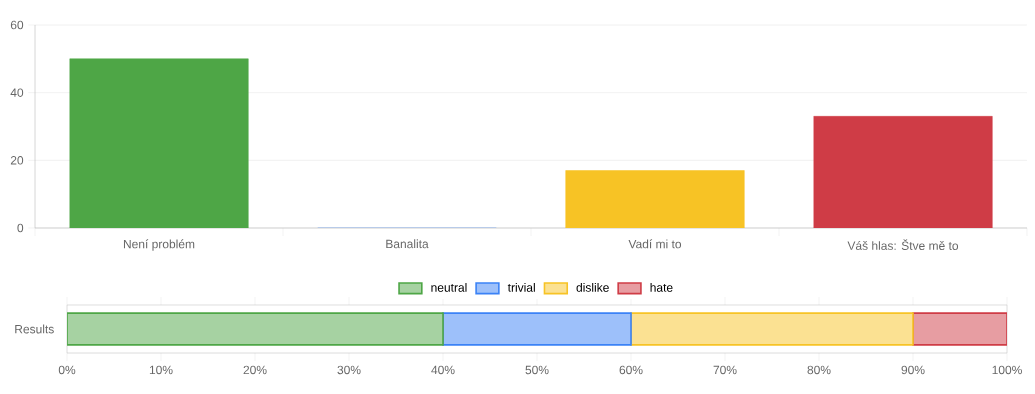 Image resolution: width=1035 pixels, height=394 pixels. What do you see at coordinates (537, 370) in the screenshot?
I see `x-tick-label: 50%` at bounding box center [537, 370].